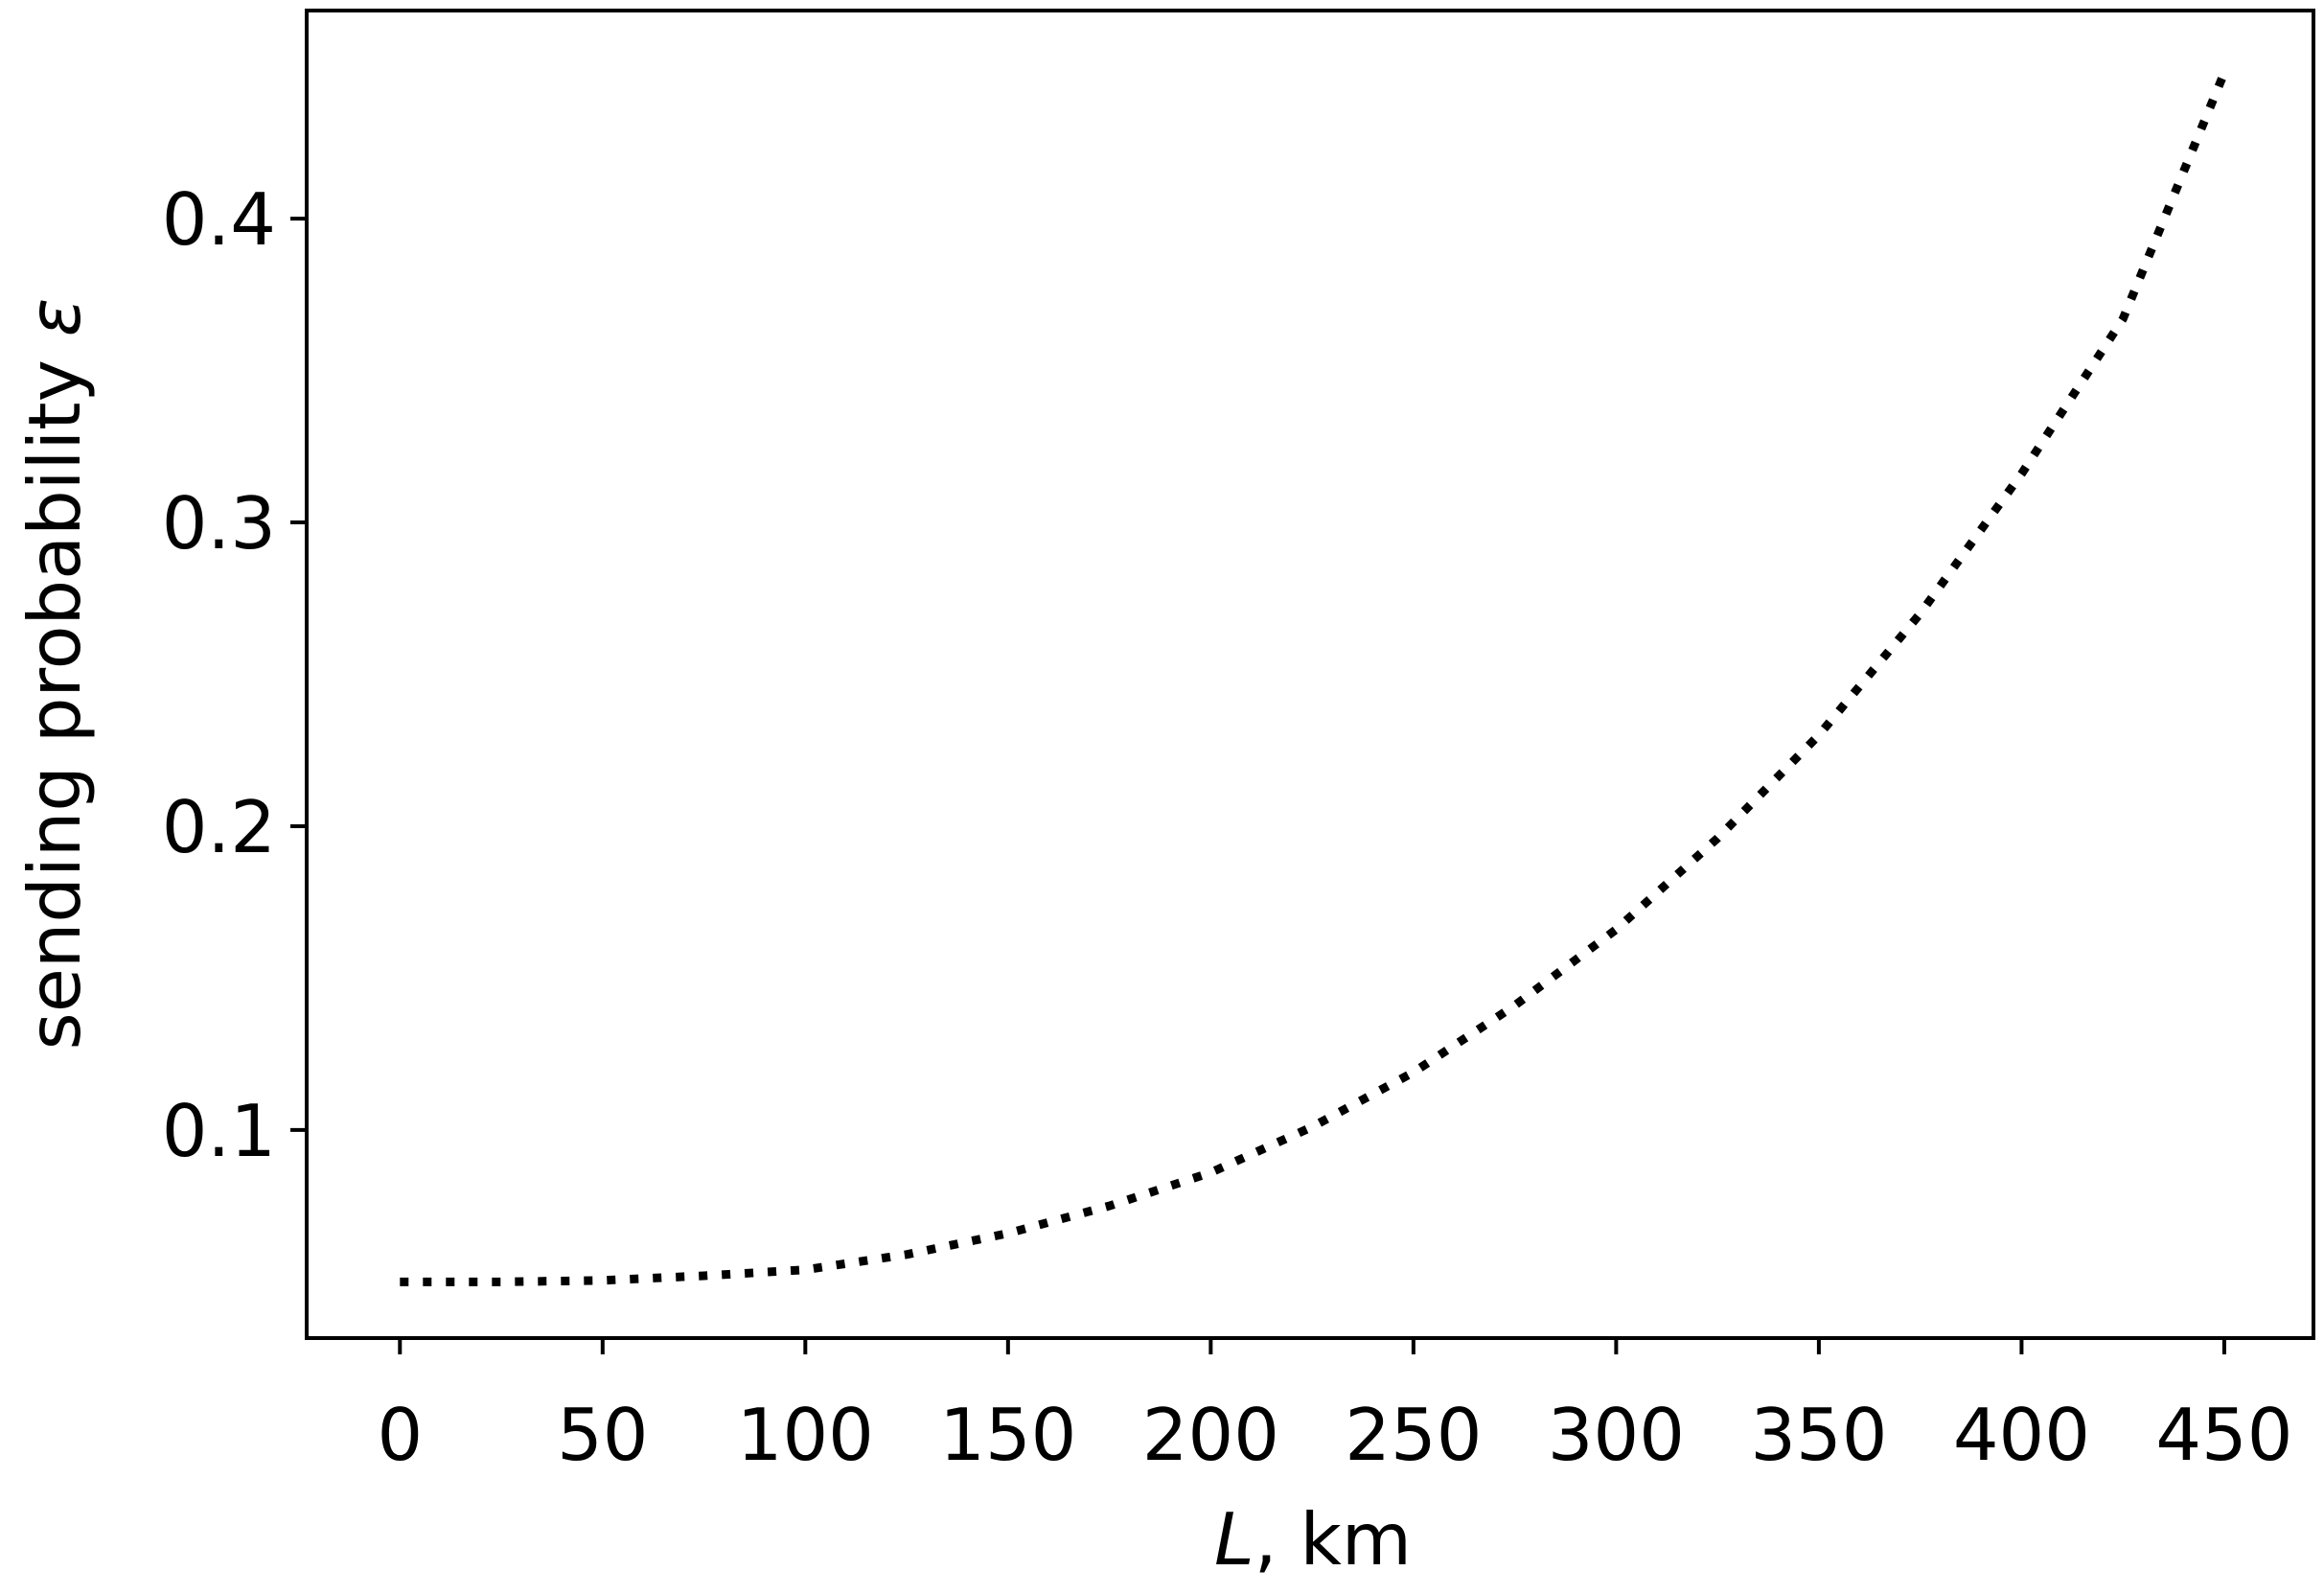 Image resolution: width=2324 pixels, height=1594 pixels. I want to click on x-tick-label: 150, so click(1008, 1435).